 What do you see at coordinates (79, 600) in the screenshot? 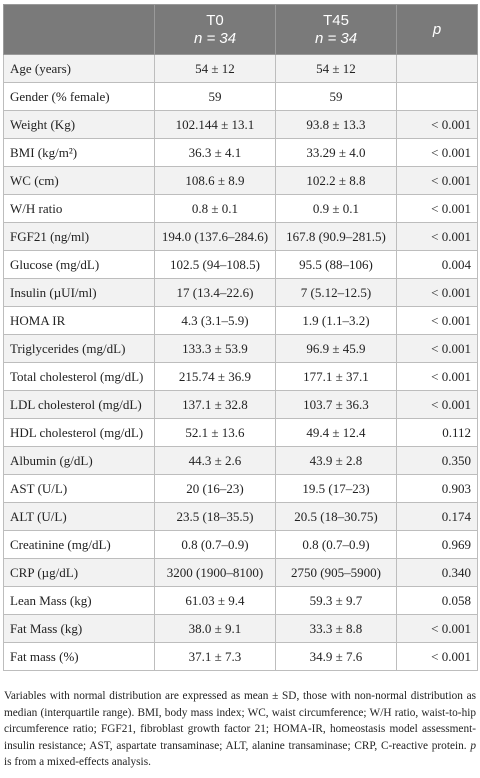
I see `row-label-cell: Lean Mass (kg)` at bounding box center [79, 600].